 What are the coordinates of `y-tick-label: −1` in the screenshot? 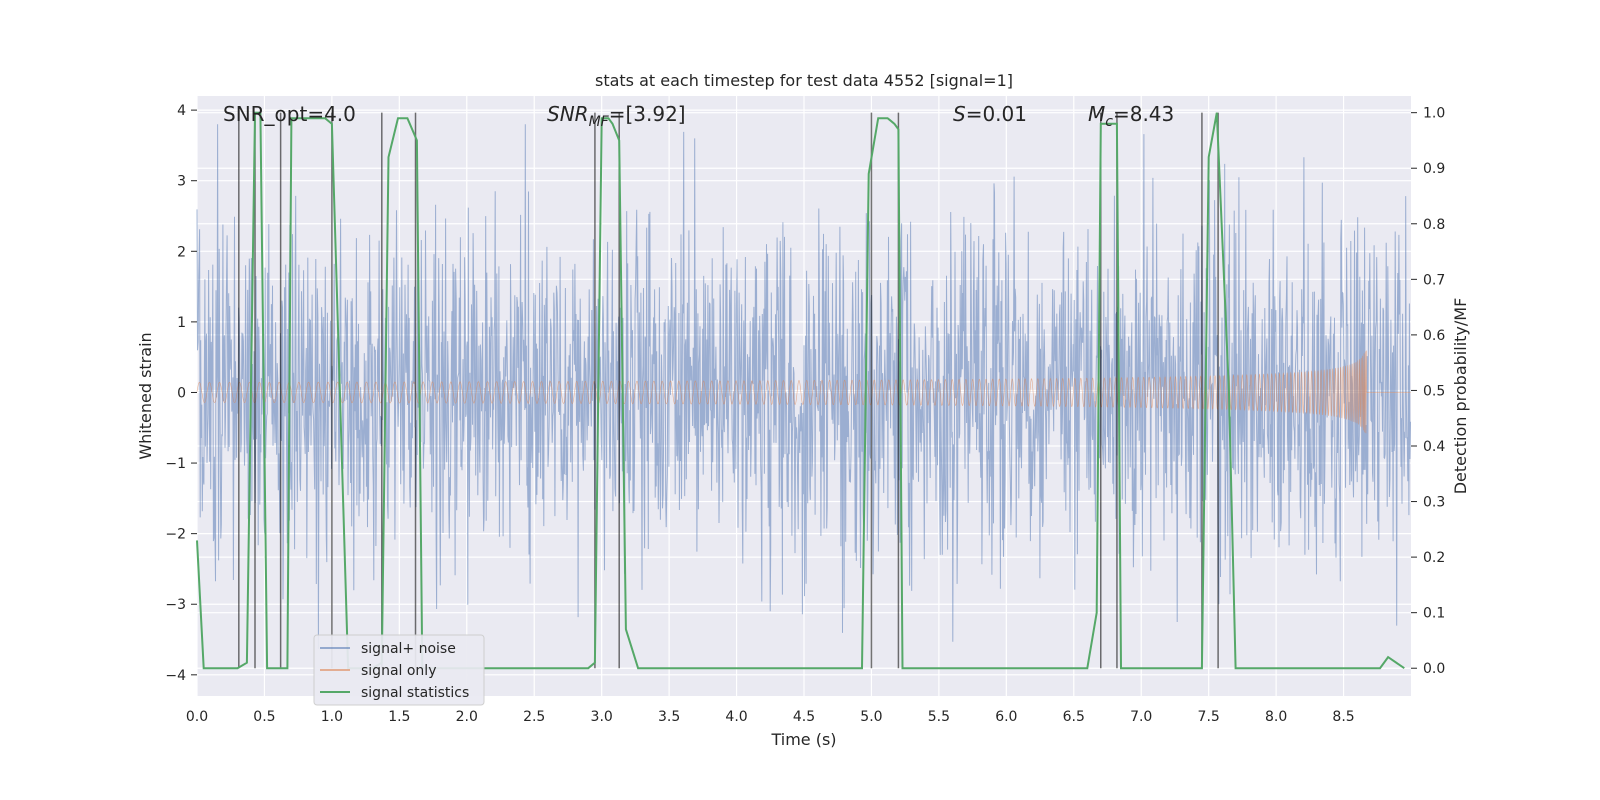 It's located at (175, 464).